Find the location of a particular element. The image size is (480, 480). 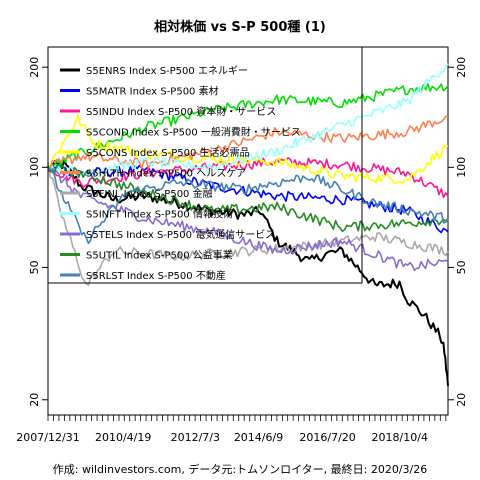

chart-title: 相対株価 vs S-P 500種 (1) is located at coordinates (240, 27).